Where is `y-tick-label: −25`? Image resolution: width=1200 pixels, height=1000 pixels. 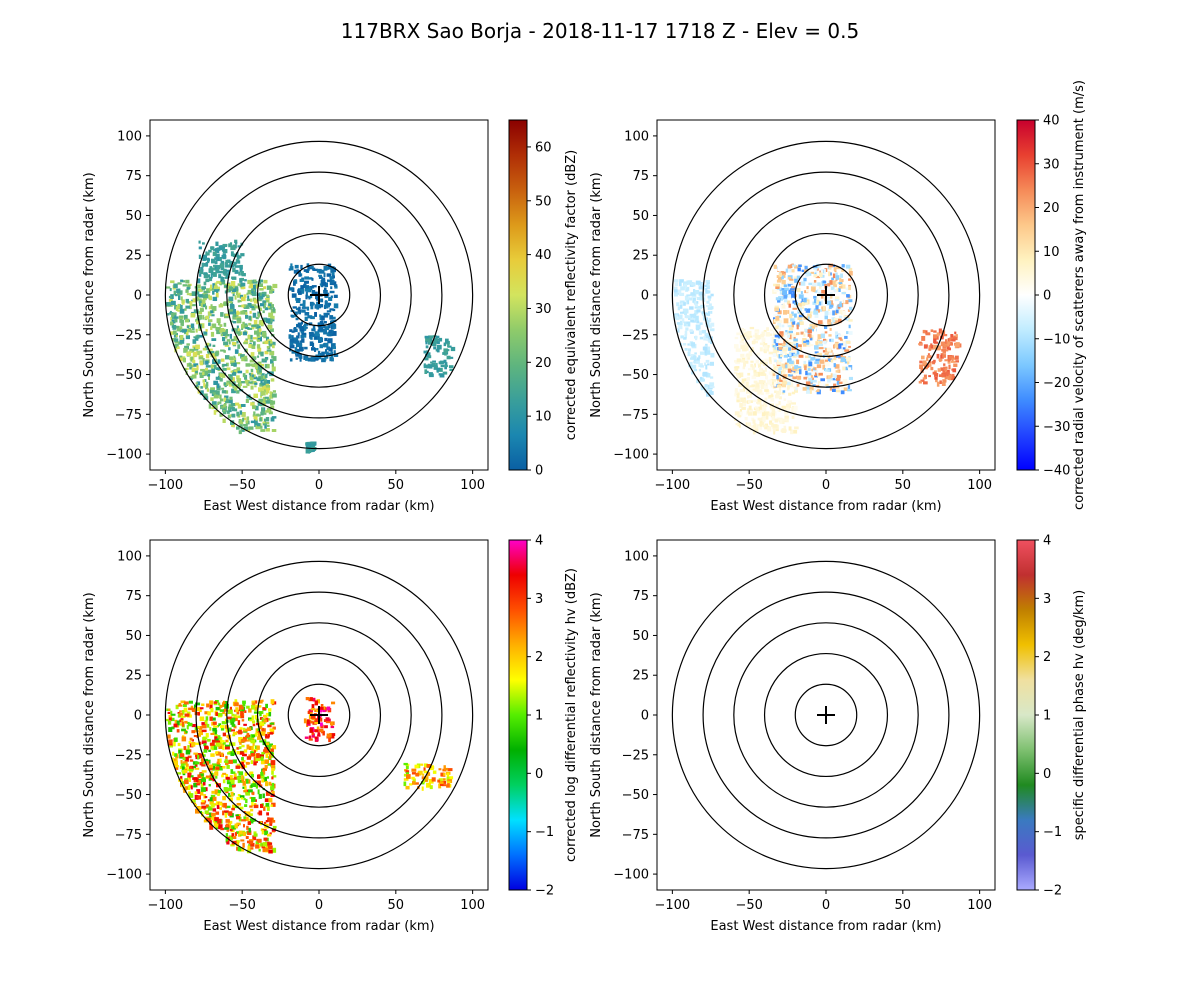 y-tick-label: −25 is located at coordinates (128, 755).